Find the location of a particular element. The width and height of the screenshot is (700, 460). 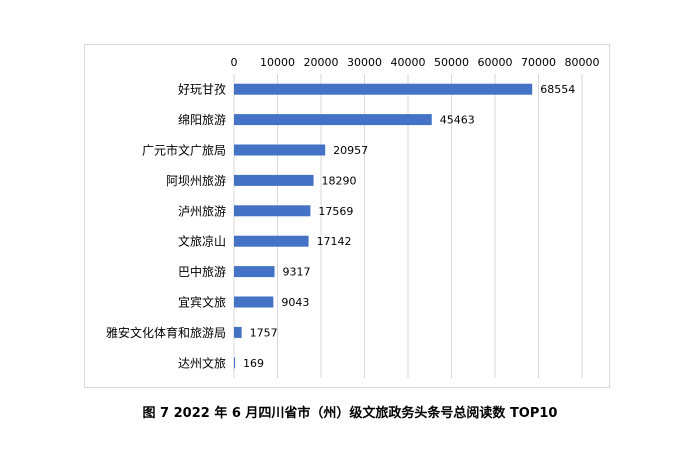

category-label: 泸州旅游 is located at coordinates (202, 211).